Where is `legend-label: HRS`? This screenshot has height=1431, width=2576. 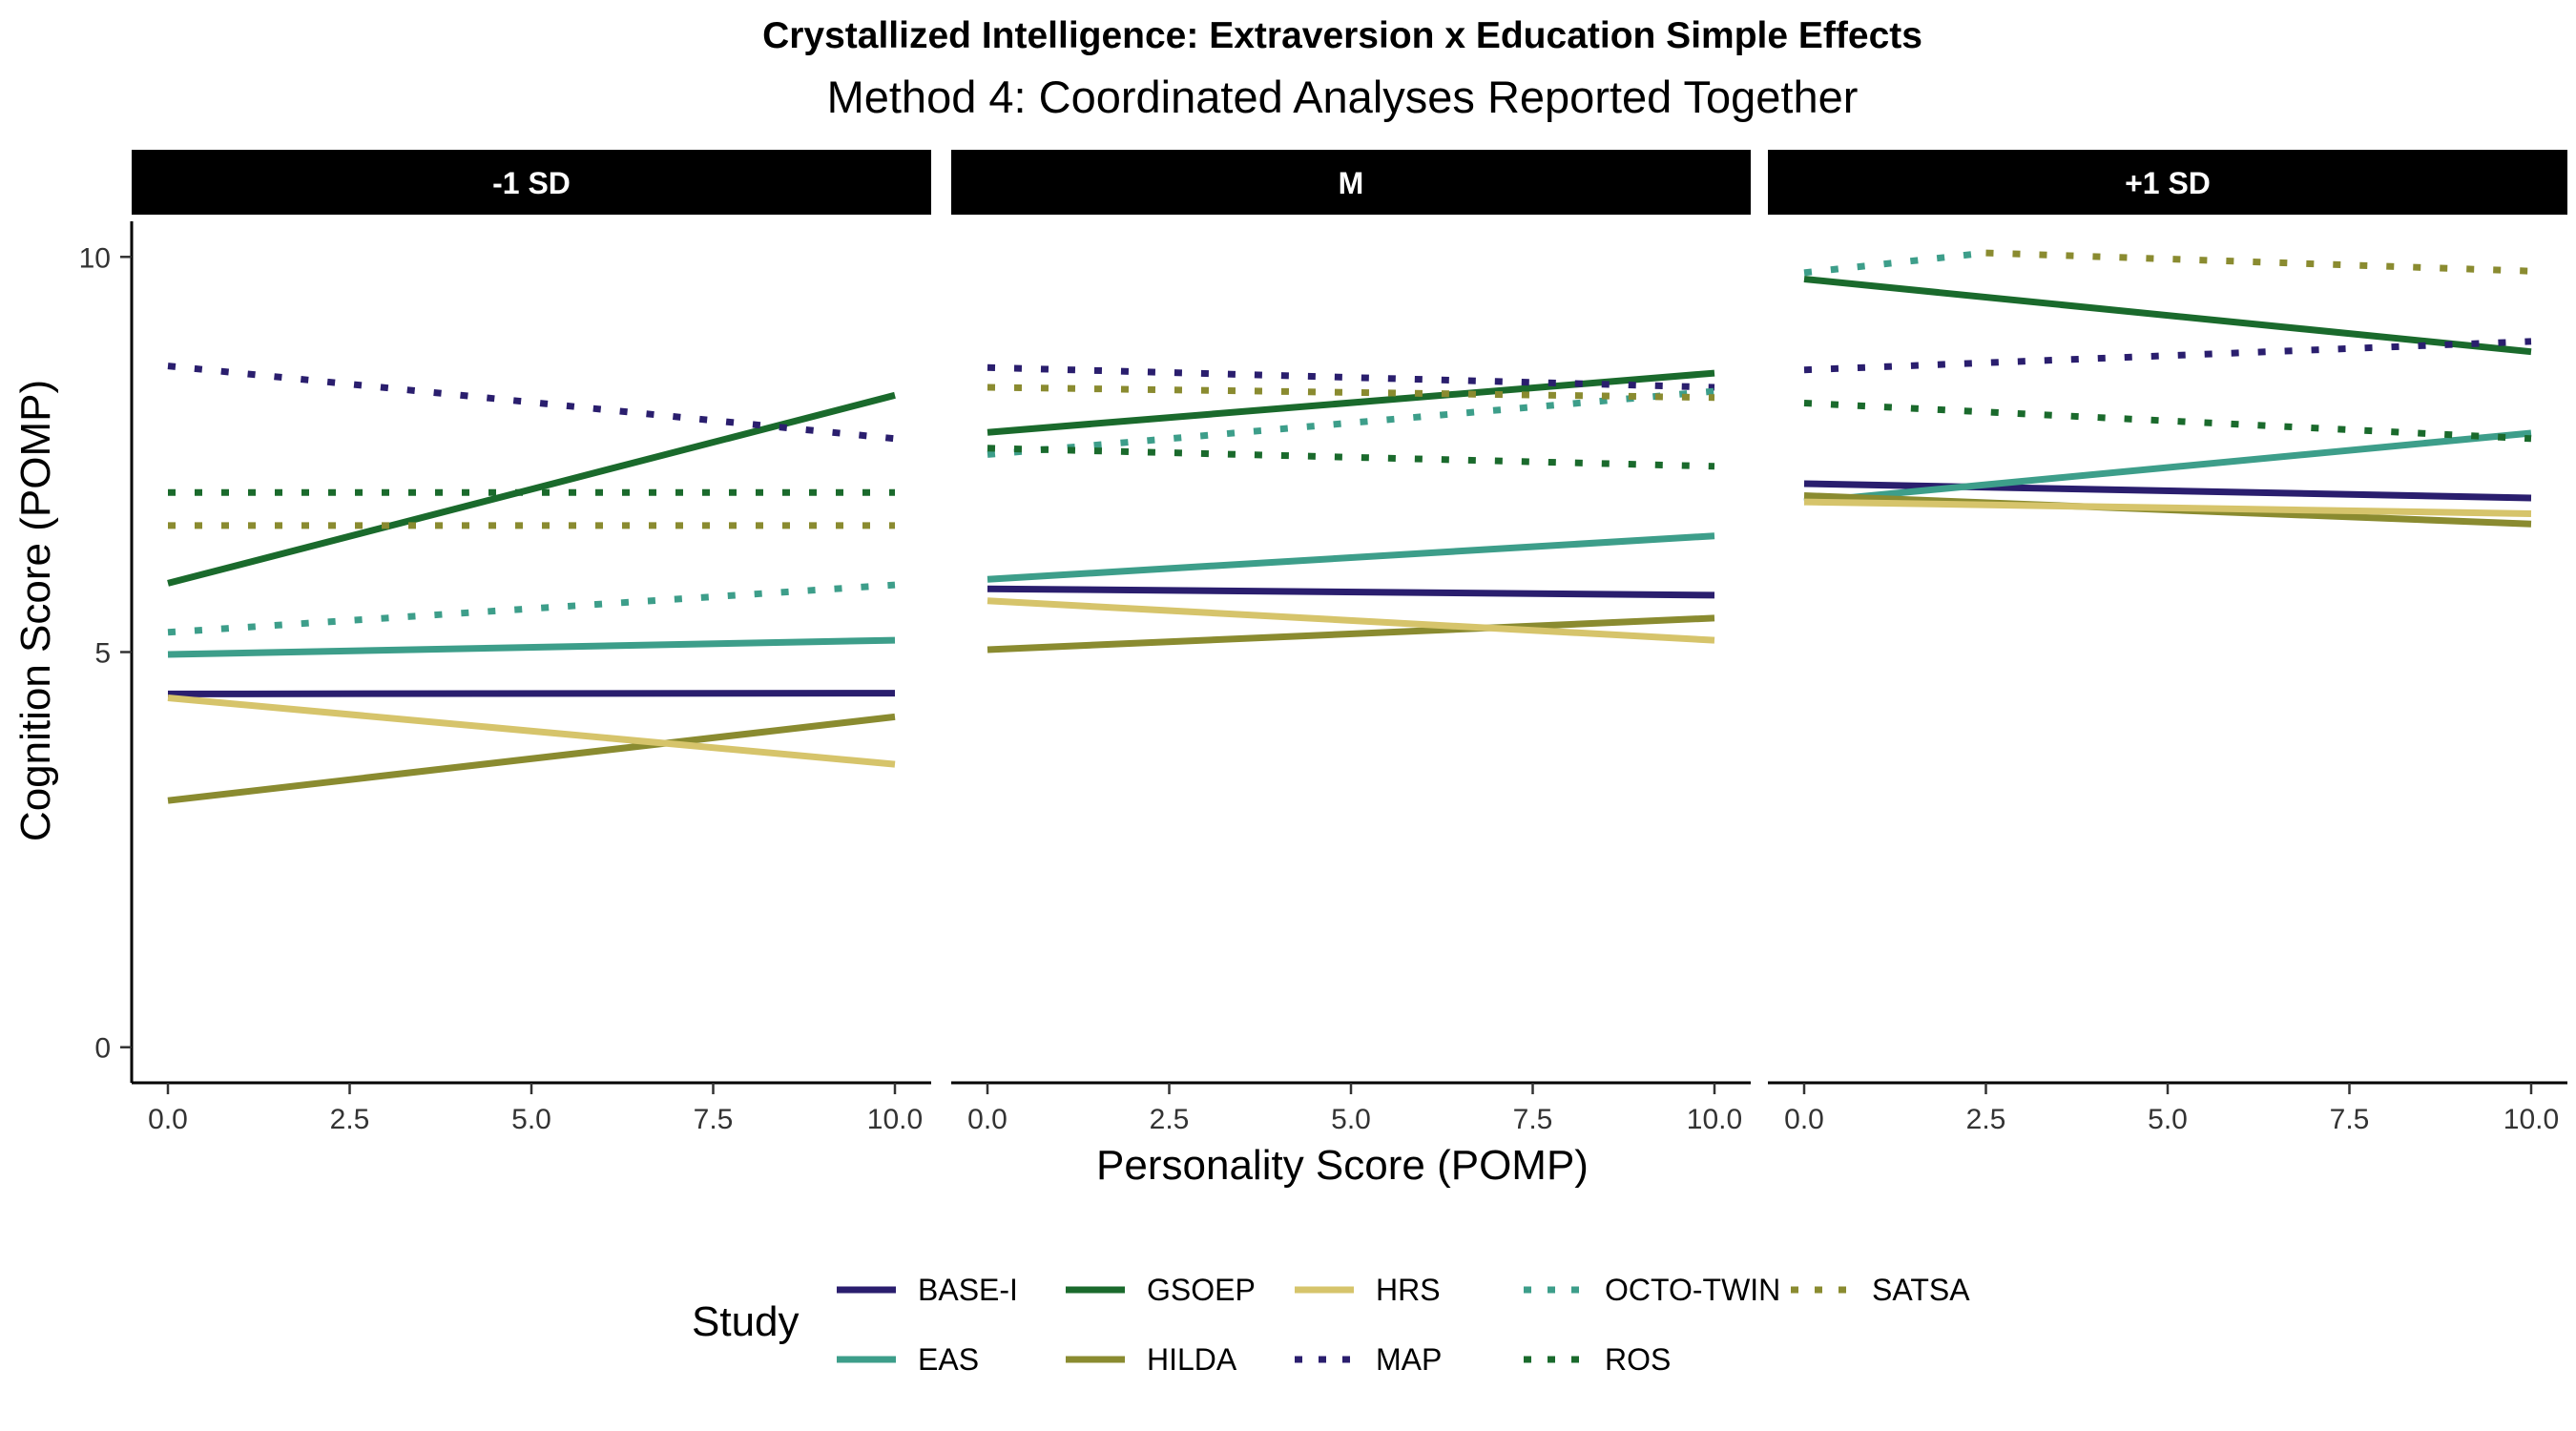
legend-label: HRS is located at coordinates (1408, 1290).